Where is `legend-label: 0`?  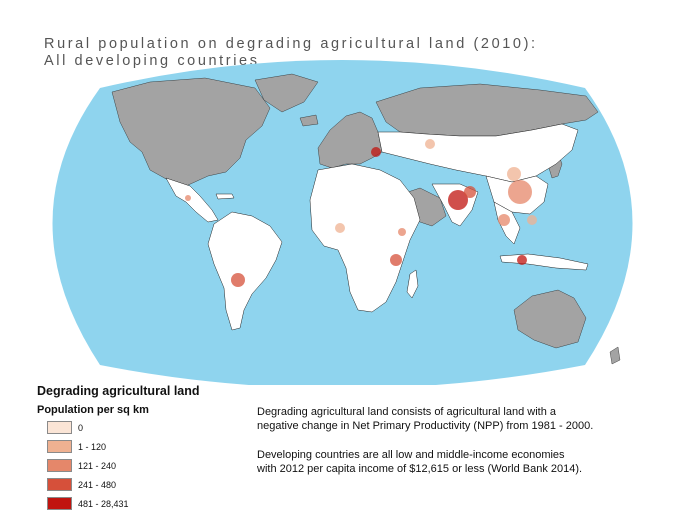
legend-label: 0 is located at coordinates (81, 427).